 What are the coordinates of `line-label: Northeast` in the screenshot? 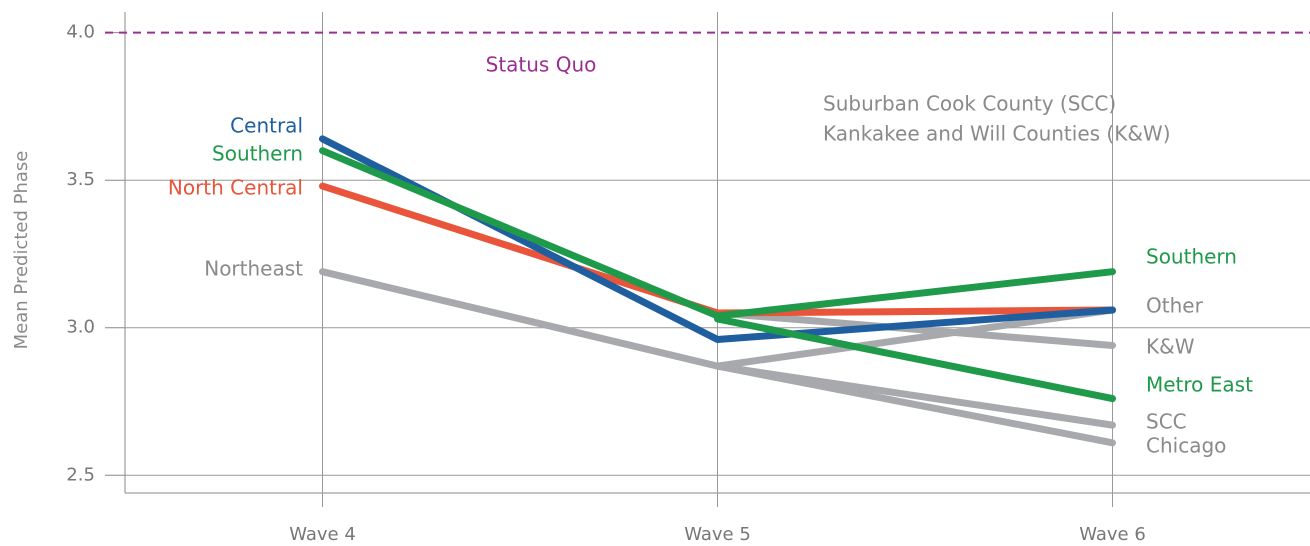 It's located at (253, 269).